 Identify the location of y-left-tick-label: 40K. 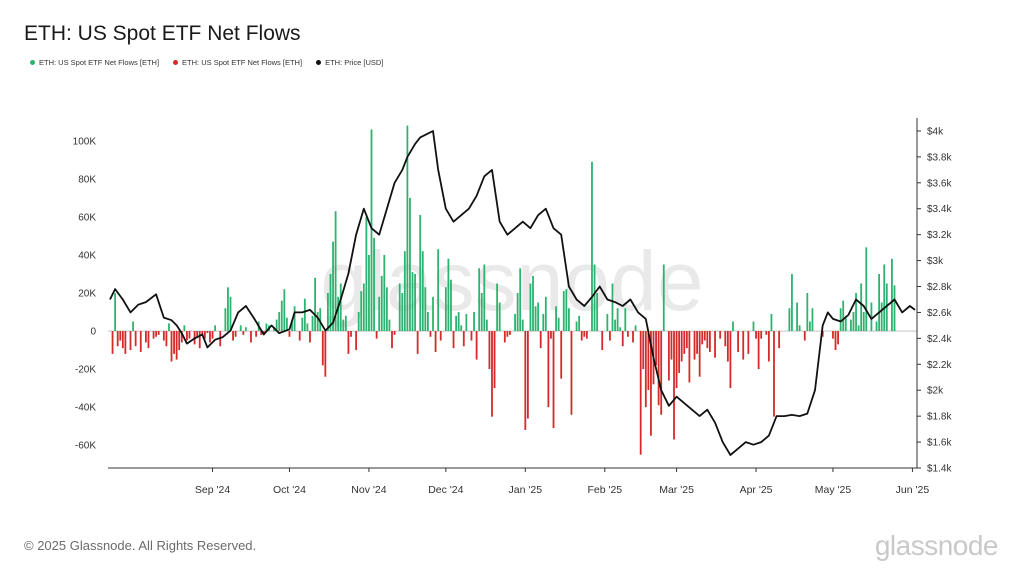
(87, 255).